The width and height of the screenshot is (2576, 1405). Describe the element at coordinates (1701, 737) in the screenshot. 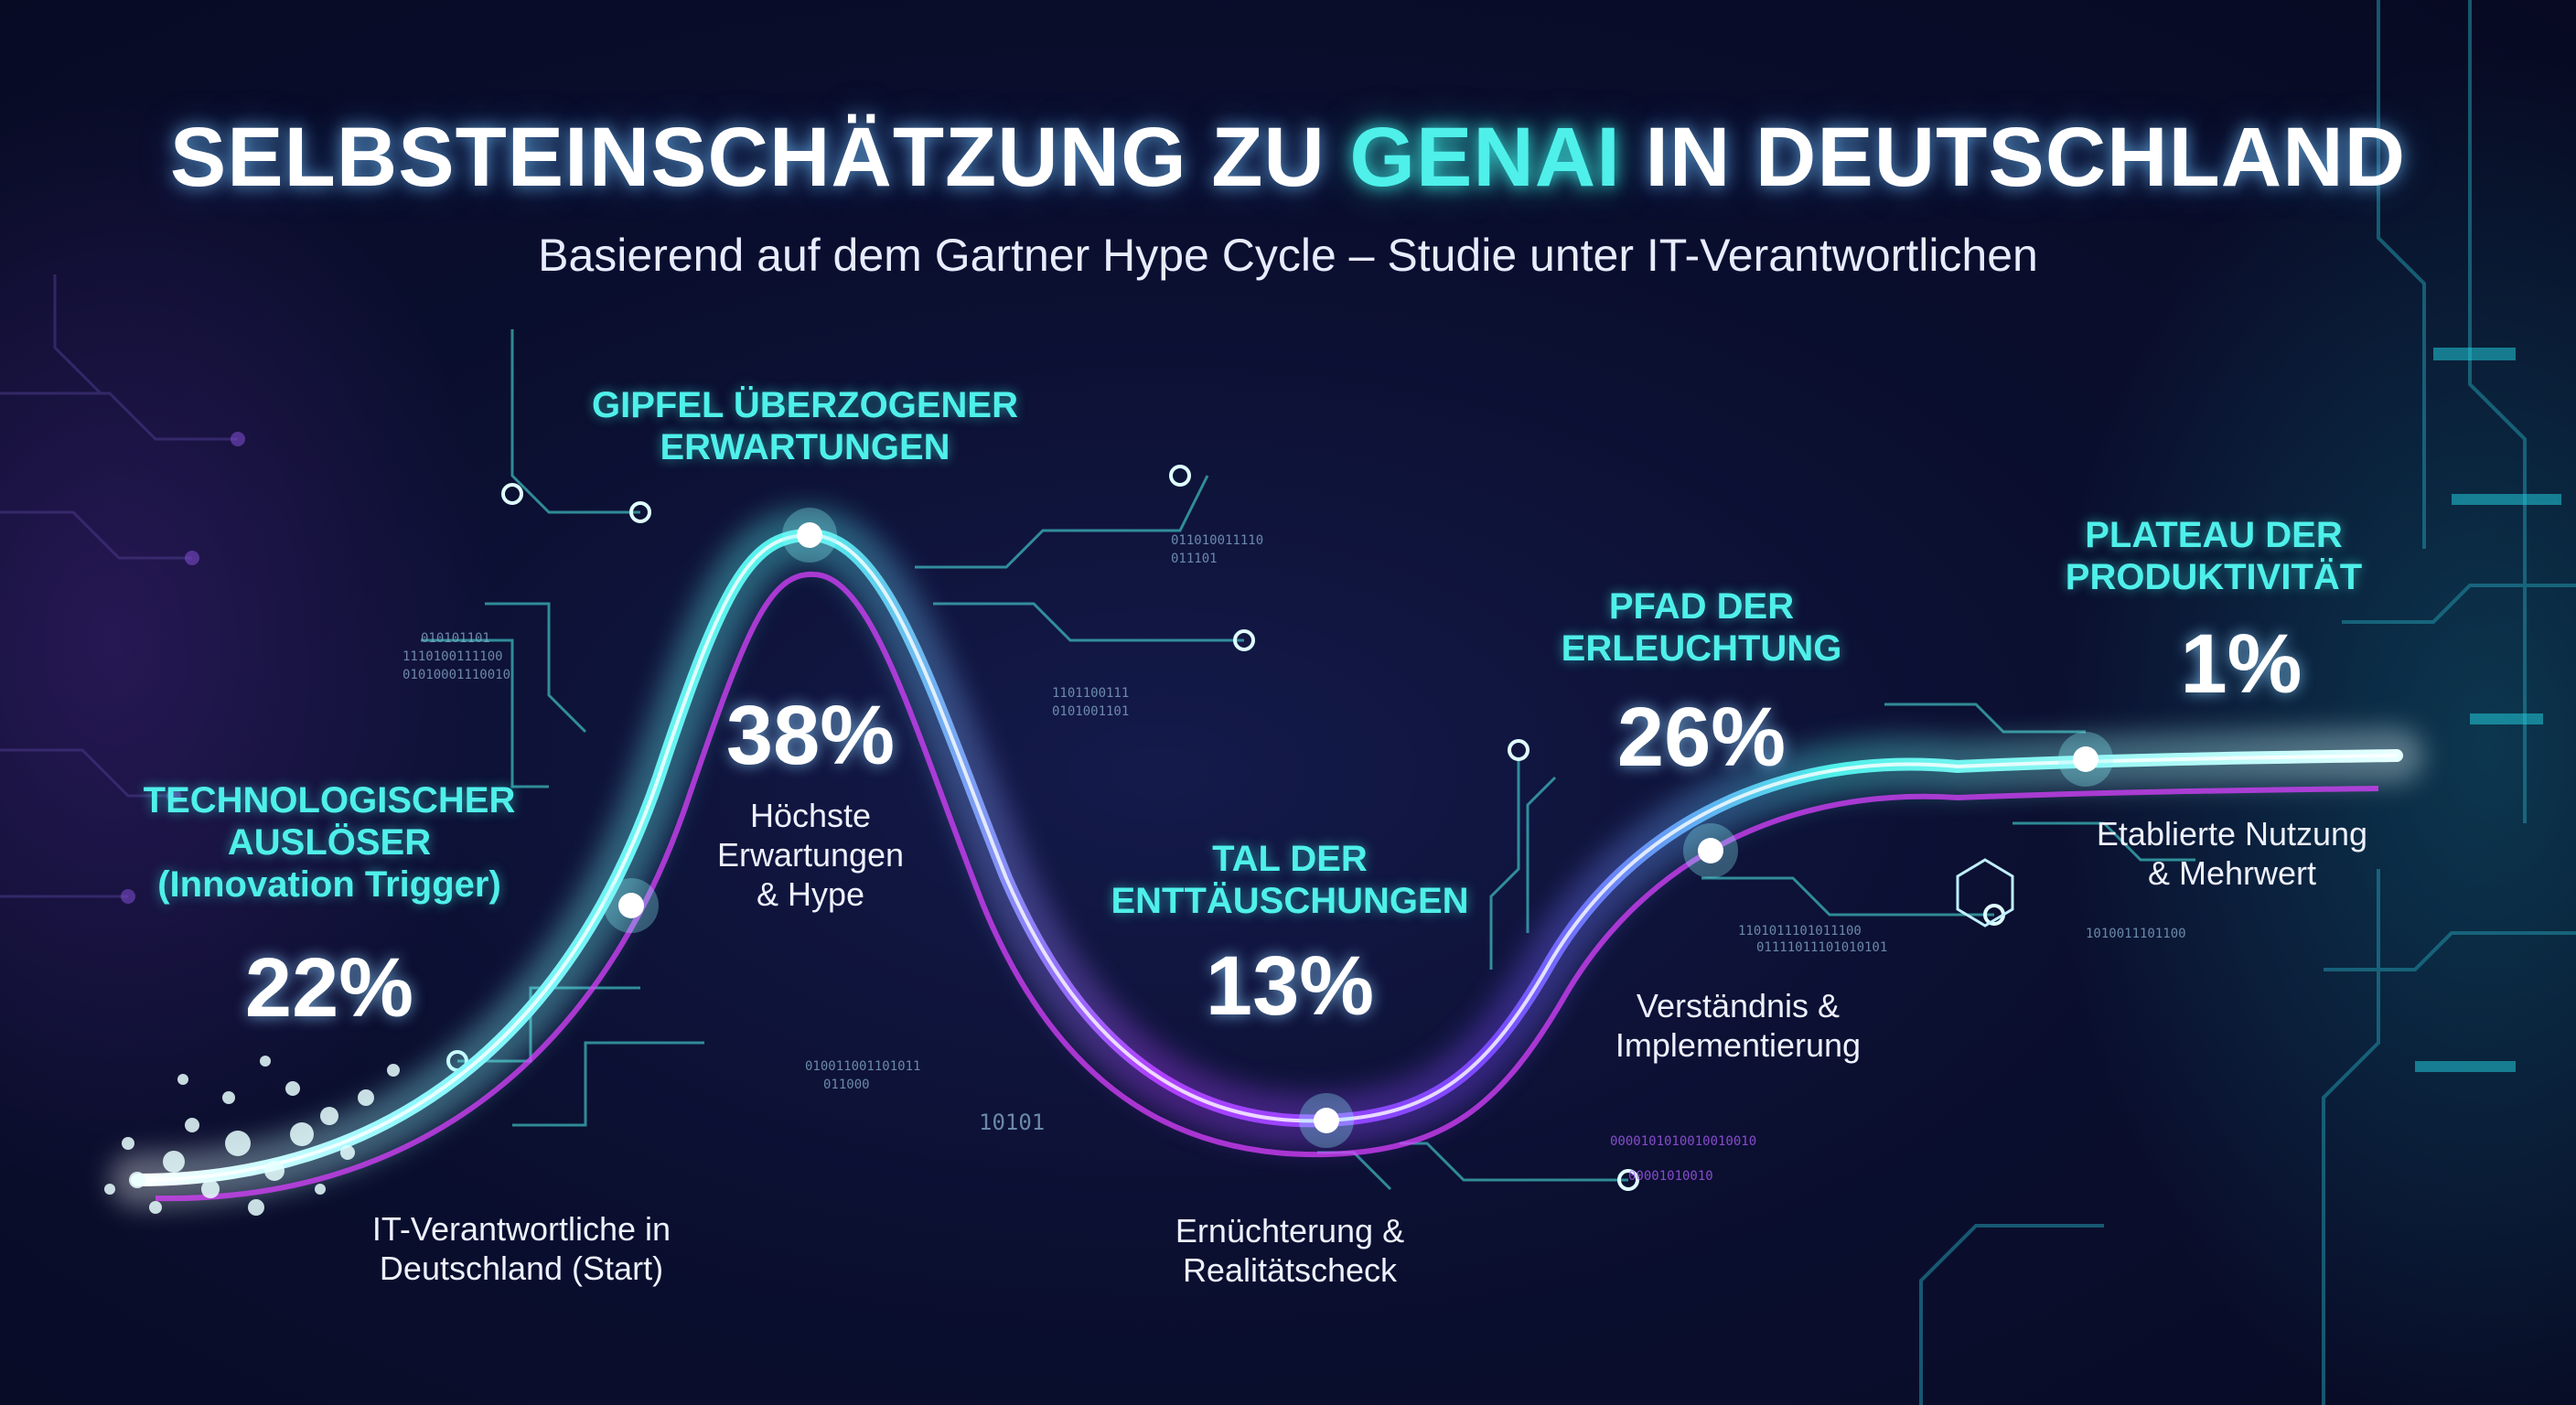

I see `value-label-slope: 26%` at that location.